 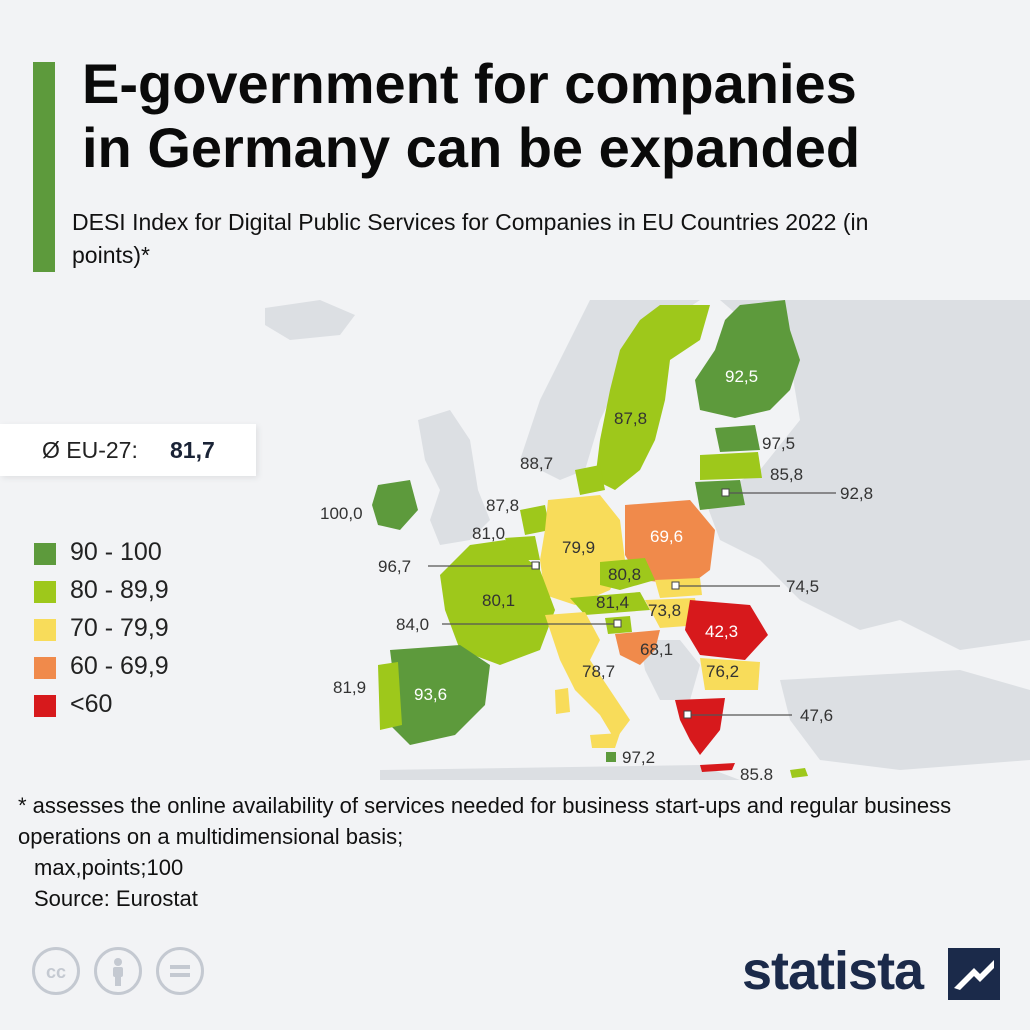 I want to click on croatia-shape, so click(x=637, y=647).